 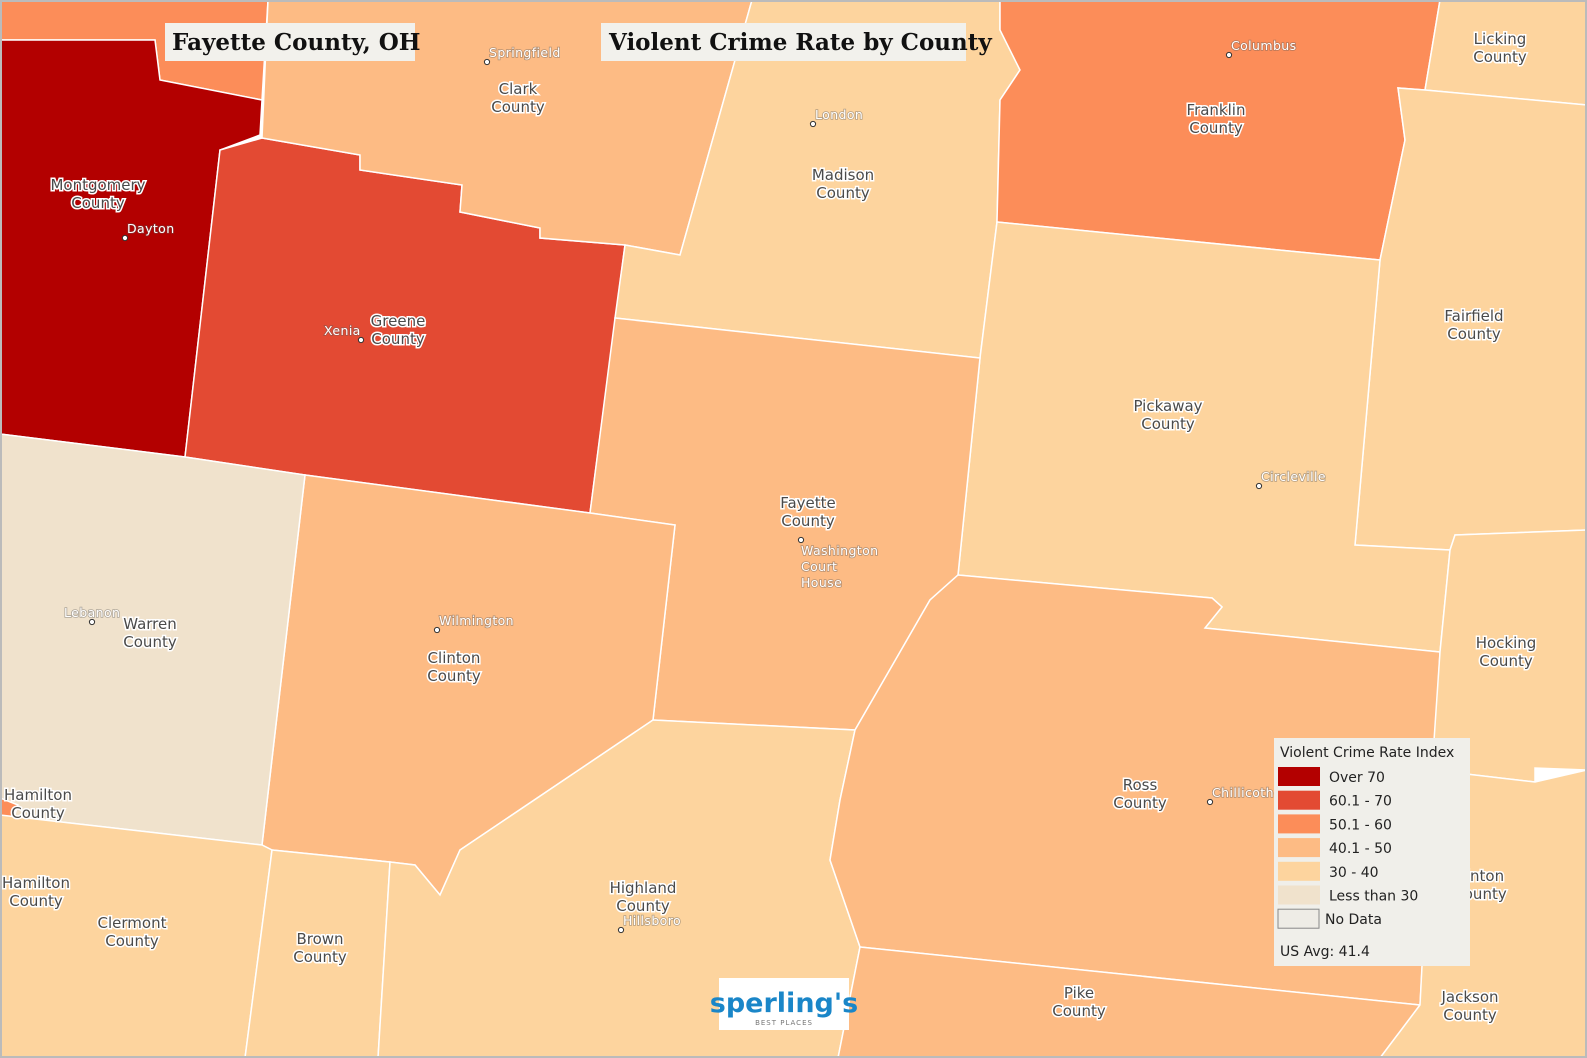 What do you see at coordinates (843, 175) in the screenshot?
I see `county-label: Madison` at bounding box center [843, 175].